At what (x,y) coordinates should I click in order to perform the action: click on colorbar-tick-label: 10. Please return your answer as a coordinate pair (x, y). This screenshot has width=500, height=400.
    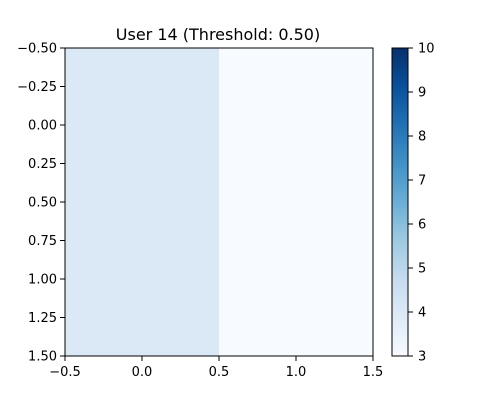
    Looking at the image, I should click on (426, 49).